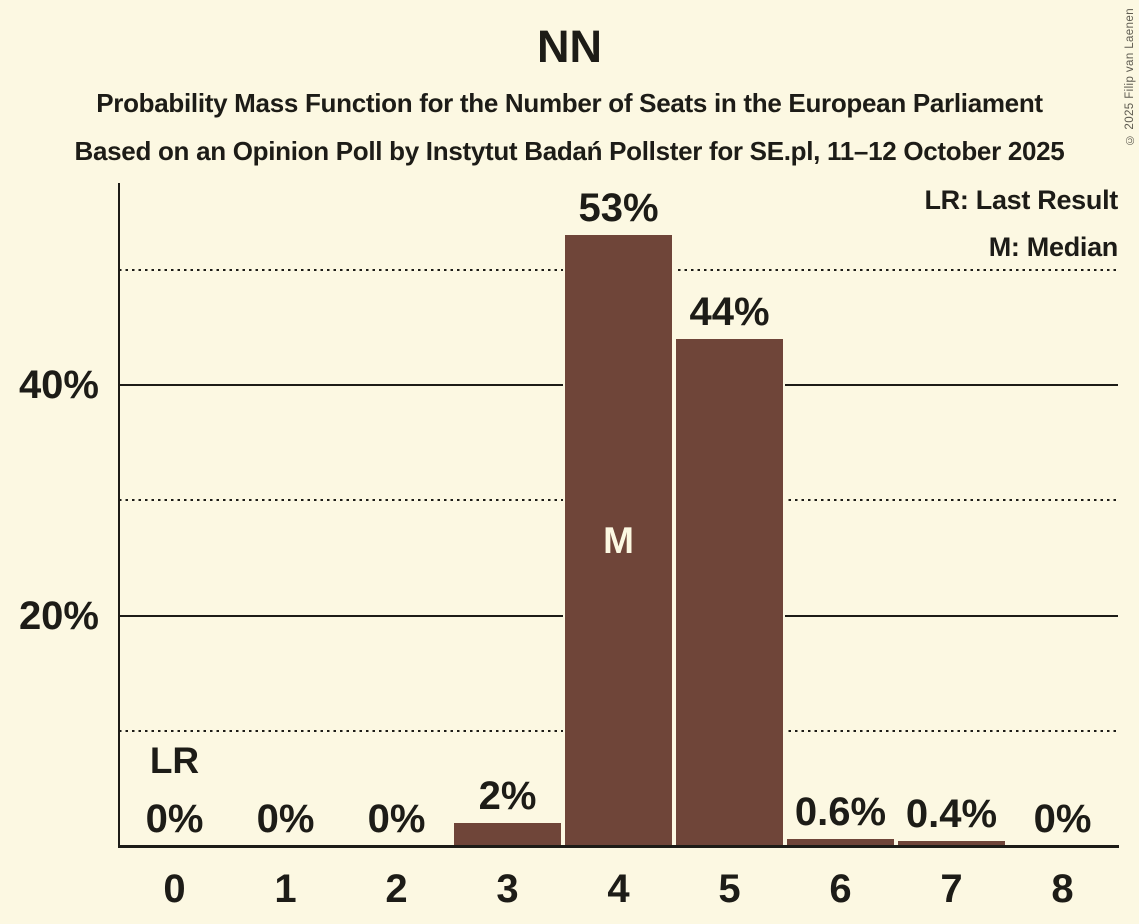 The width and height of the screenshot is (1139, 924). I want to click on x-tick-label-4: 4, so click(618, 889).